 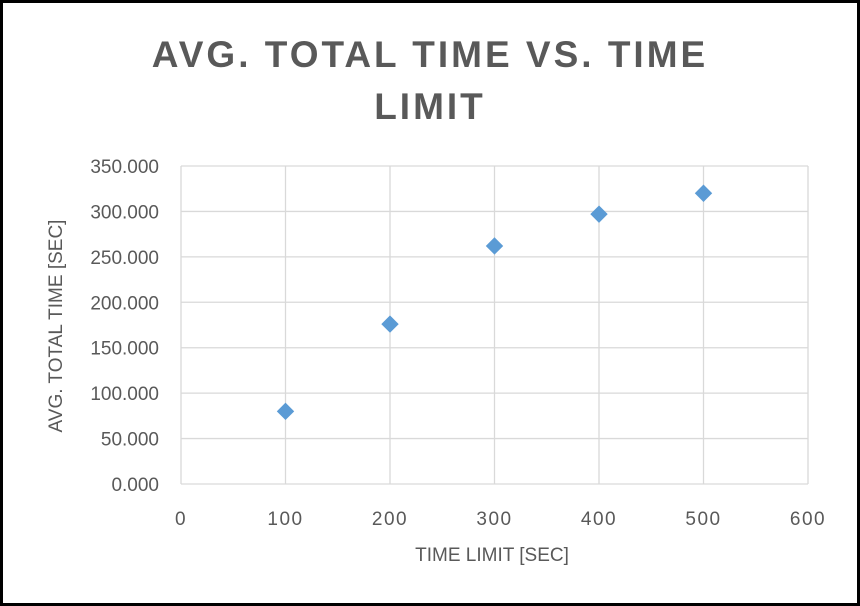 I want to click on x-axis-title: TIME LIMIT [SEC], so click(x=492, y=555).